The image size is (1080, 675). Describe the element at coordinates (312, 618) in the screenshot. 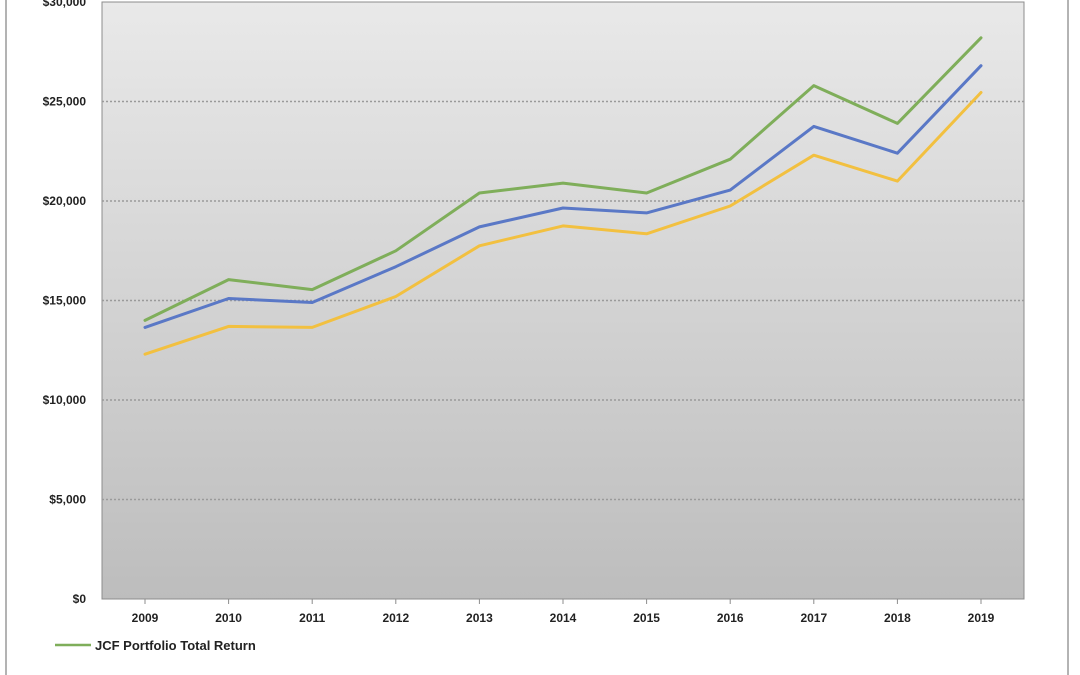

I see `x-tick-label: 2011` at that location.